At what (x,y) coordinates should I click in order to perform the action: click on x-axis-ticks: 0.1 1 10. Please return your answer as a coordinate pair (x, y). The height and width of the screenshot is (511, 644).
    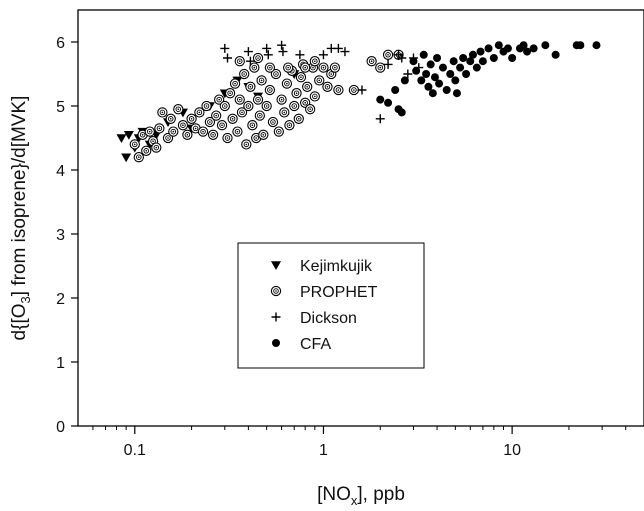
    Looking at the image, I should click on (322, 442).